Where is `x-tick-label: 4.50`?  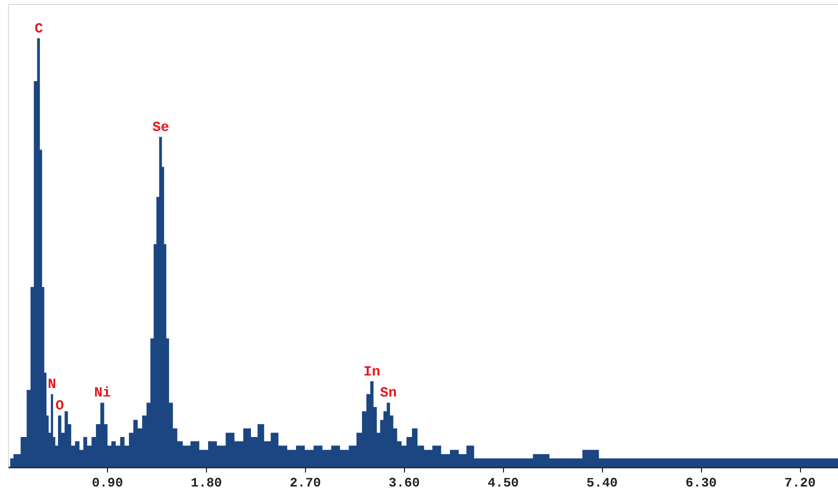
x-tick-label: 4.50 is located at coordinates (503, 483).